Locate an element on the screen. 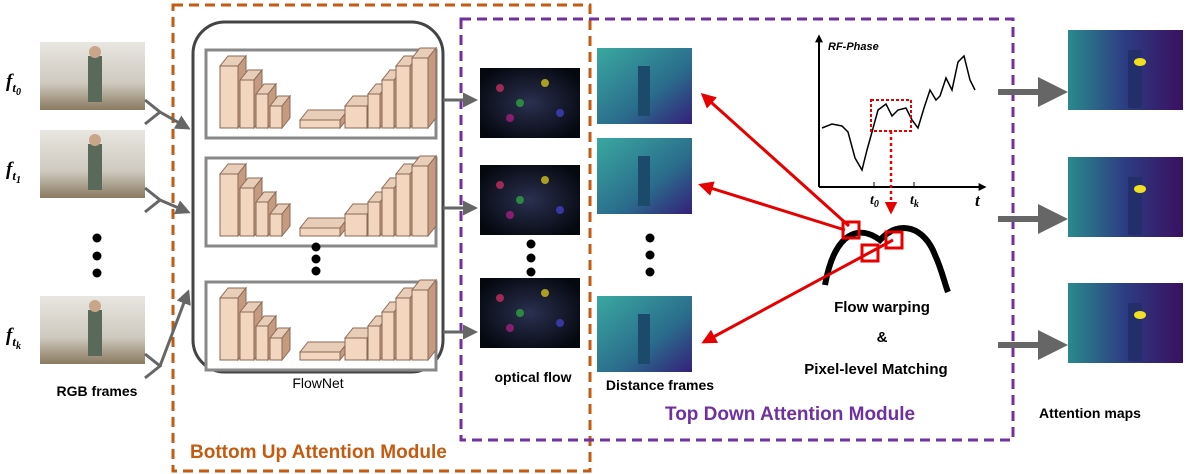 The width and height of the screenshot is (1198, 474). sub: k is located at coordinates (916, 204).